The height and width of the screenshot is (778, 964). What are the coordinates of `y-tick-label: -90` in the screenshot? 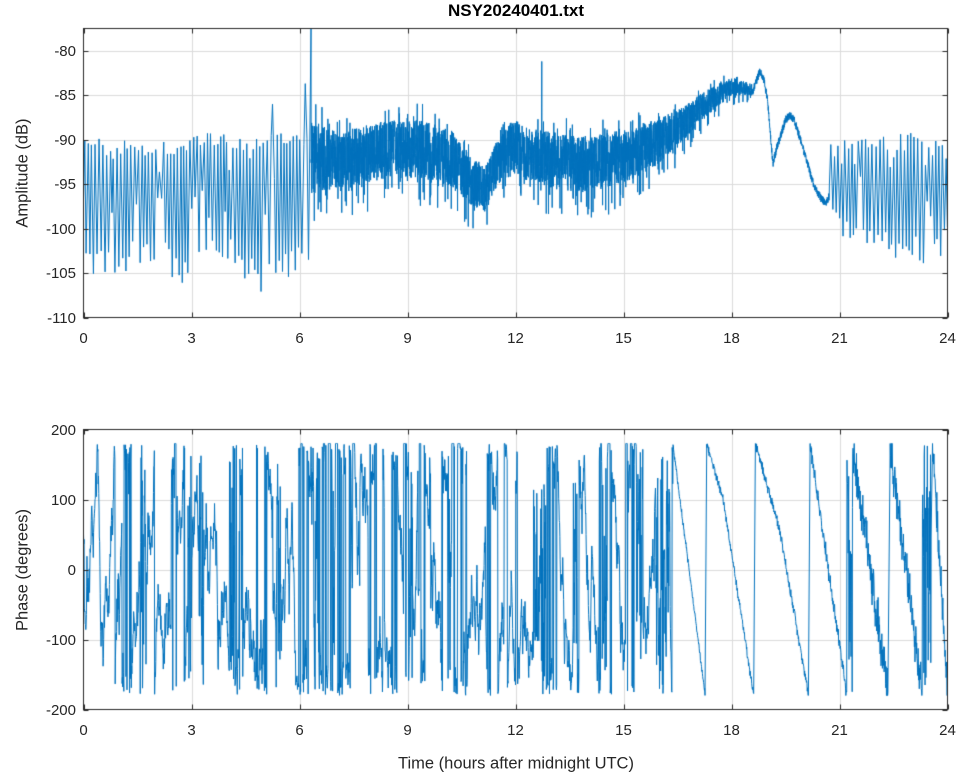 It's located at (65, 140).